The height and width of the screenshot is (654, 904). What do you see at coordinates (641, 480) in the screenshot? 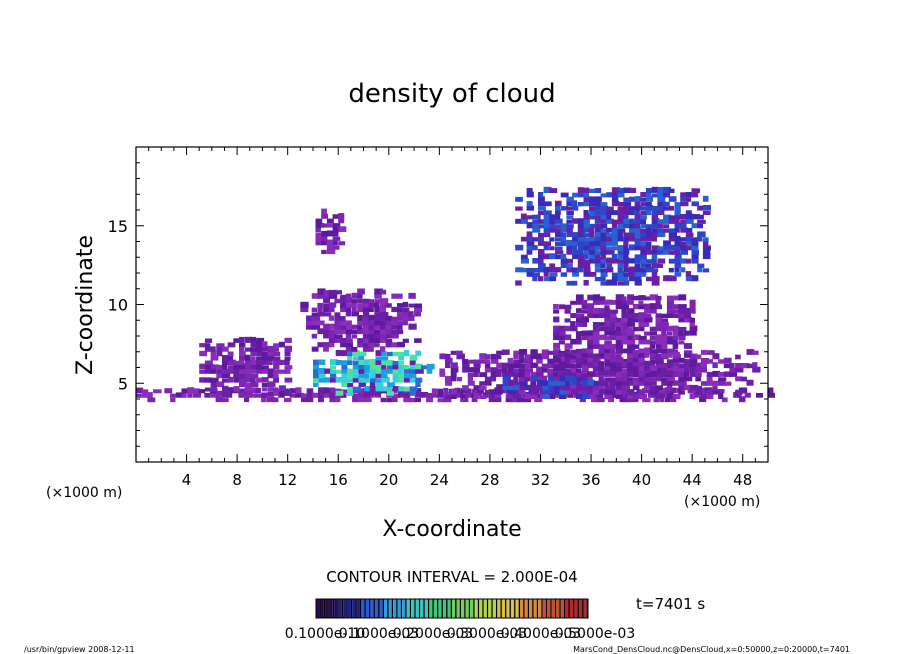
I see `x-tick-label: 40` at bounding box center [641, 480].